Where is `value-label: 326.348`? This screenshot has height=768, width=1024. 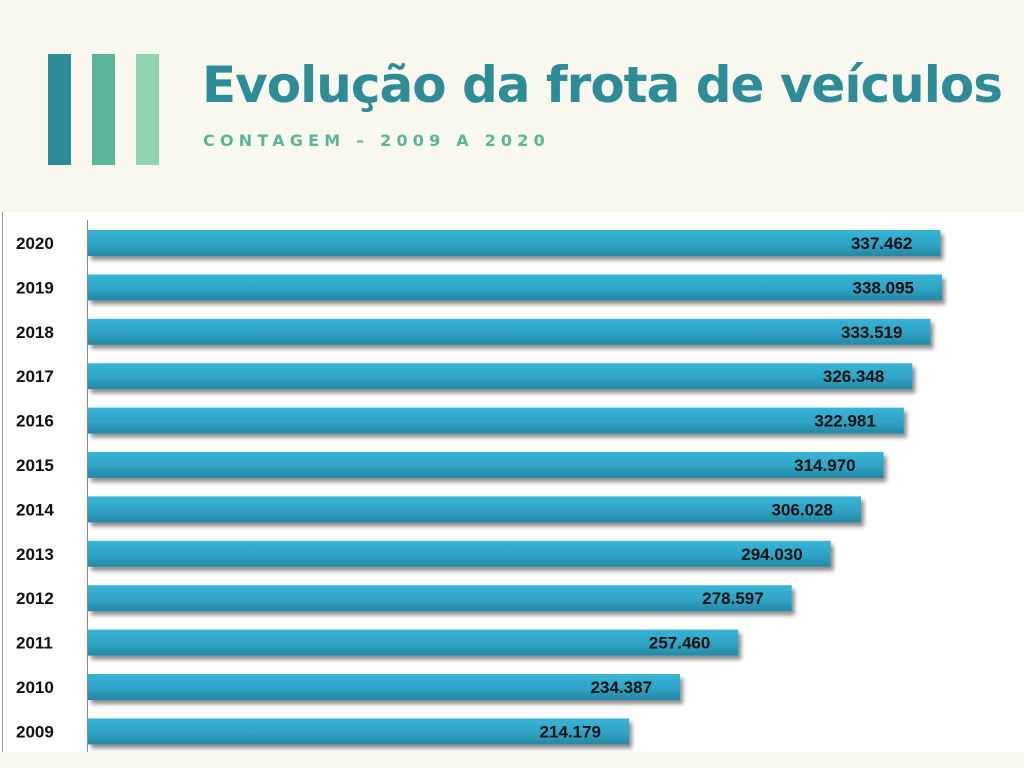
value-label: 326.348 is located at coordinates (853, 376).